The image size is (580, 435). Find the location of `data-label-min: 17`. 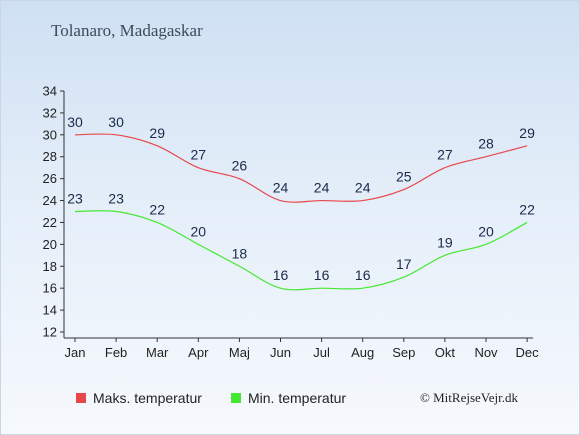

data-label-min: 17 is located at coordinates (404, 264).